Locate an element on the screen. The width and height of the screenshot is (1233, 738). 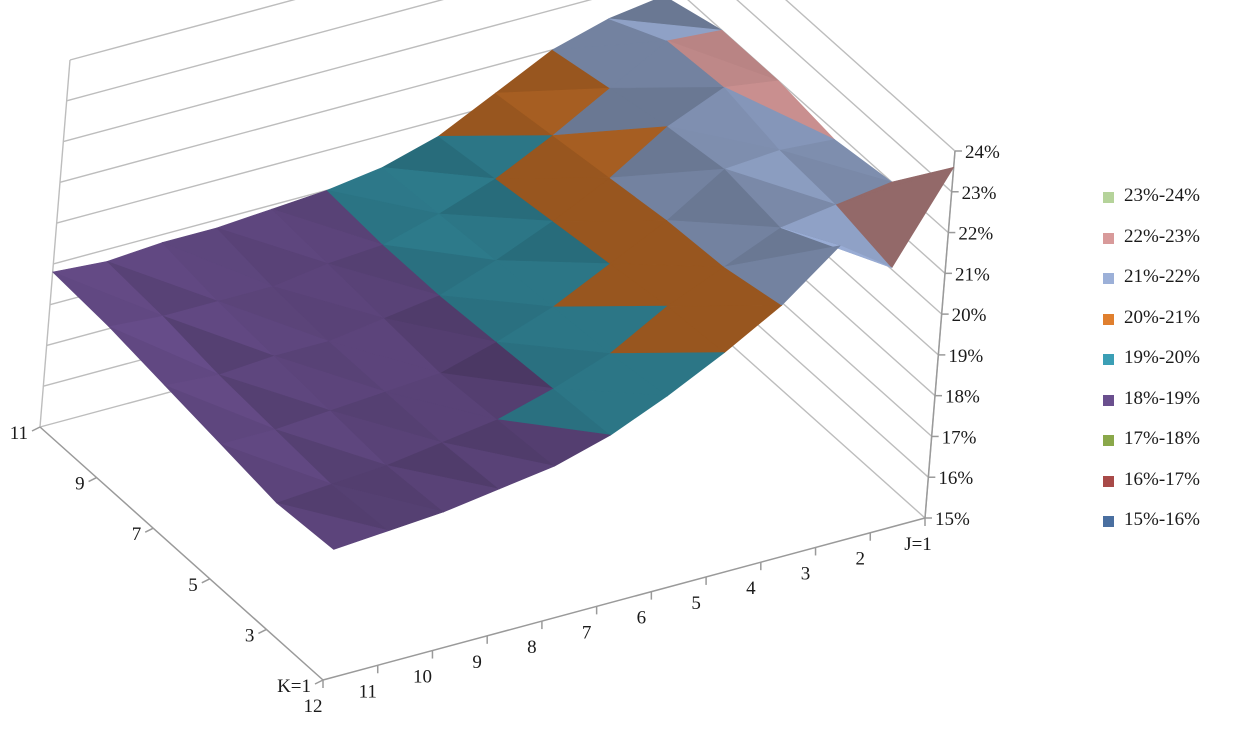
z-tick-label: 19% is located at coordinates (965, 356).